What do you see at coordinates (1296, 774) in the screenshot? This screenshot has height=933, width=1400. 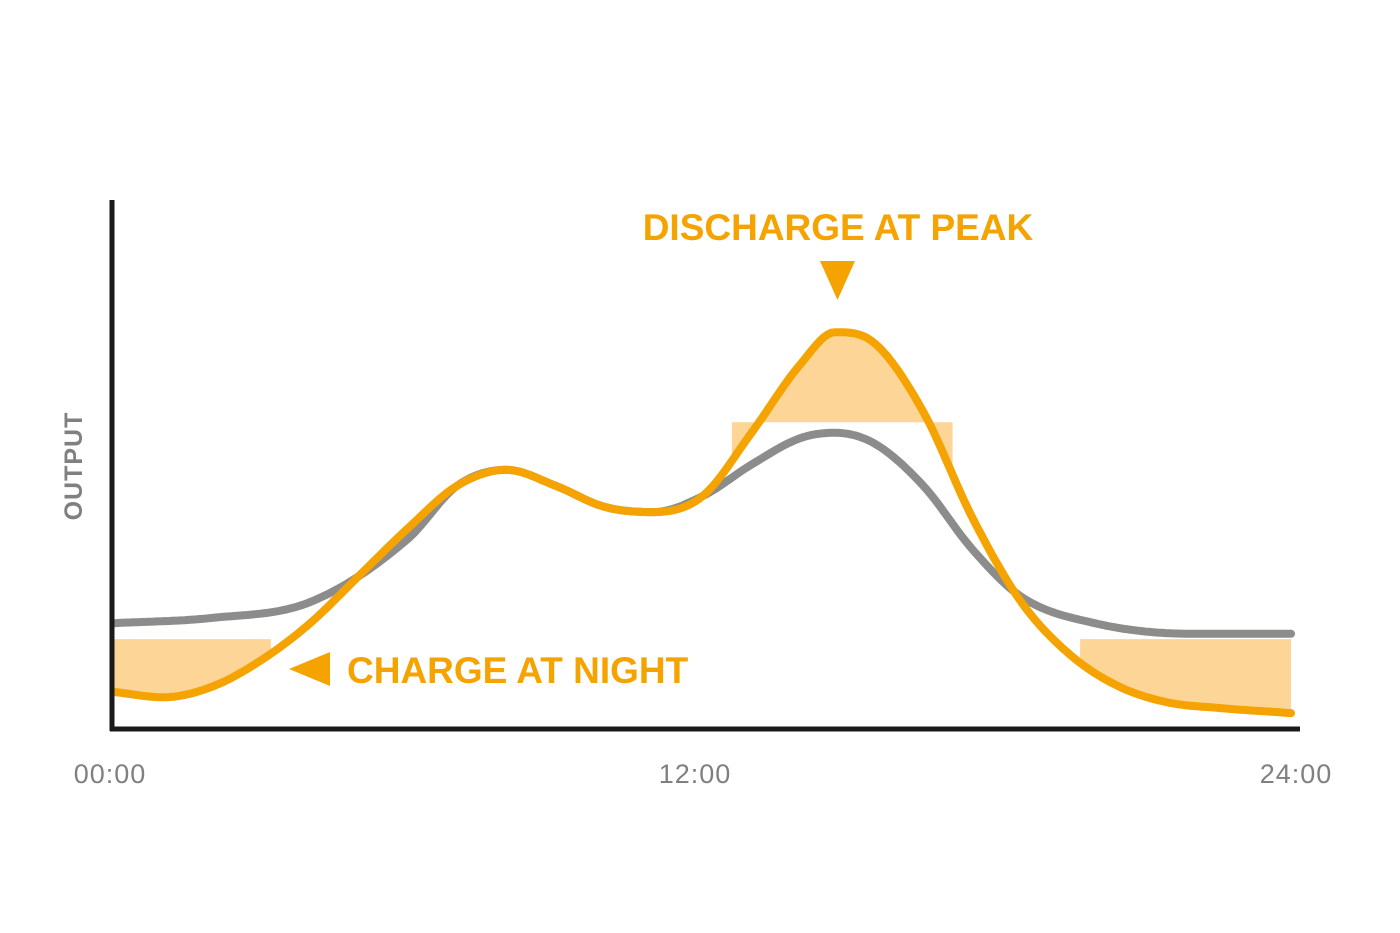 I see `x-tick-label: 24:00` at bounding box center [1296, 774].